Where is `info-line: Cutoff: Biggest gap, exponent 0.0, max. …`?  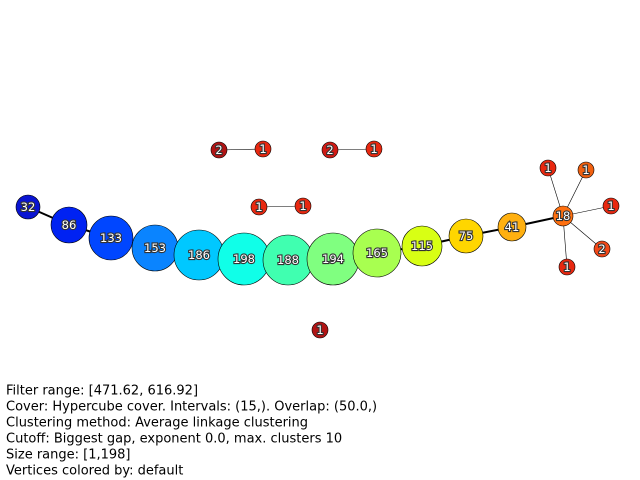
info-line: Cutoff: Biggest gap, exponent 0.0, max. … is located at coordinates (174, 439).